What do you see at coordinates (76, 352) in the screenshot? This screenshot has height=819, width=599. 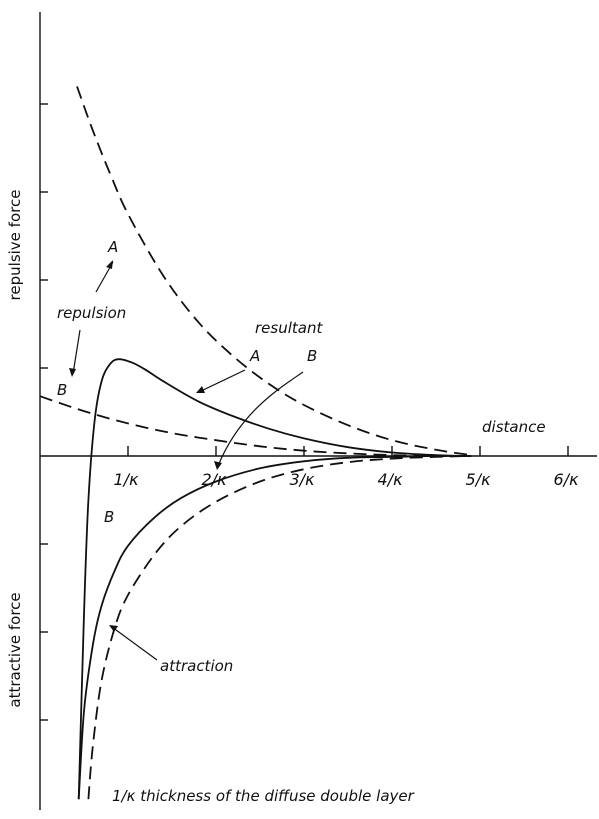 I see `arrow-repulsion-b` at bounding box center [76, 352].